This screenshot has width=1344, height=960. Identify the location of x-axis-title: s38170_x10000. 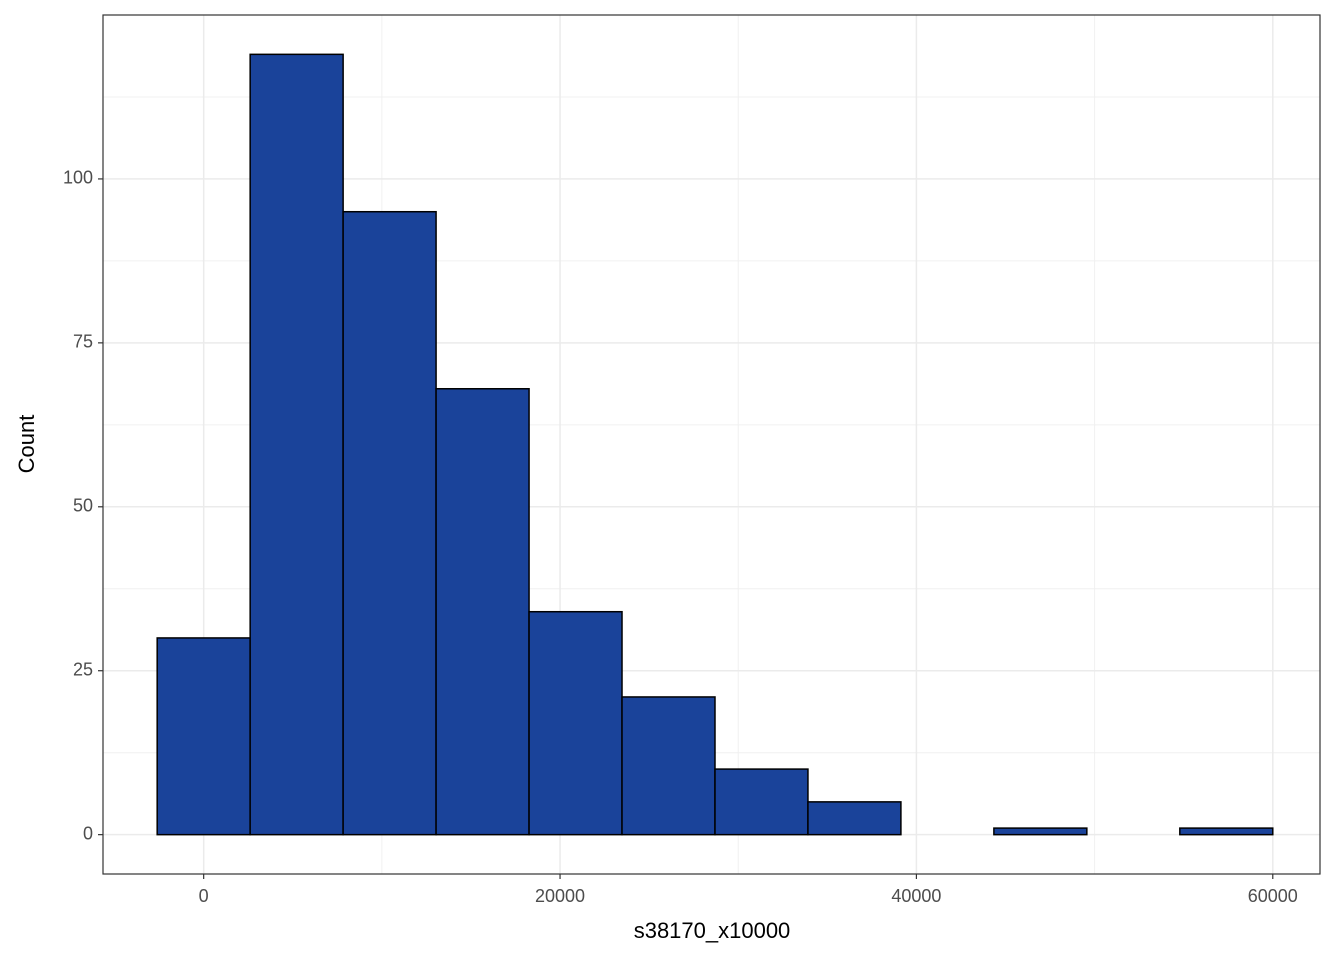
(712, 930).